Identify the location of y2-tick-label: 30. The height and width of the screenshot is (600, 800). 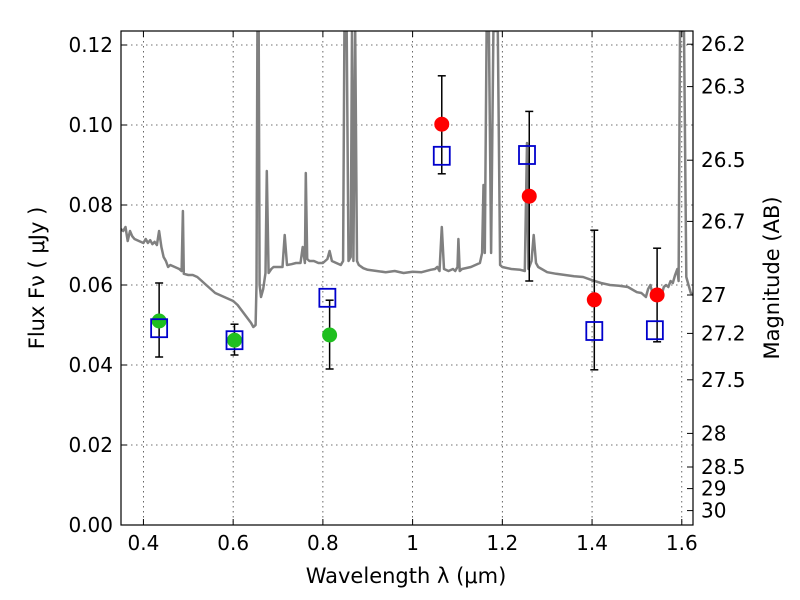
(713, 511).